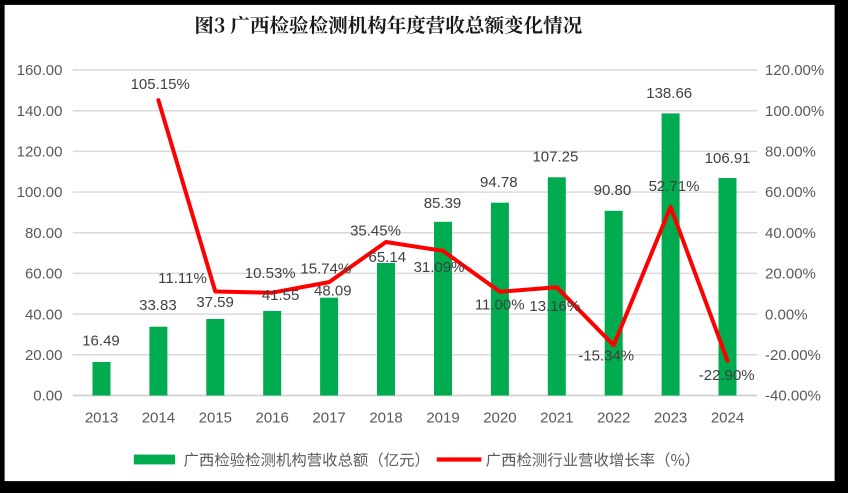 The width and height of the screenshot is (848, 493). I want to click on svg-text: 120.00, so click(40, 152).